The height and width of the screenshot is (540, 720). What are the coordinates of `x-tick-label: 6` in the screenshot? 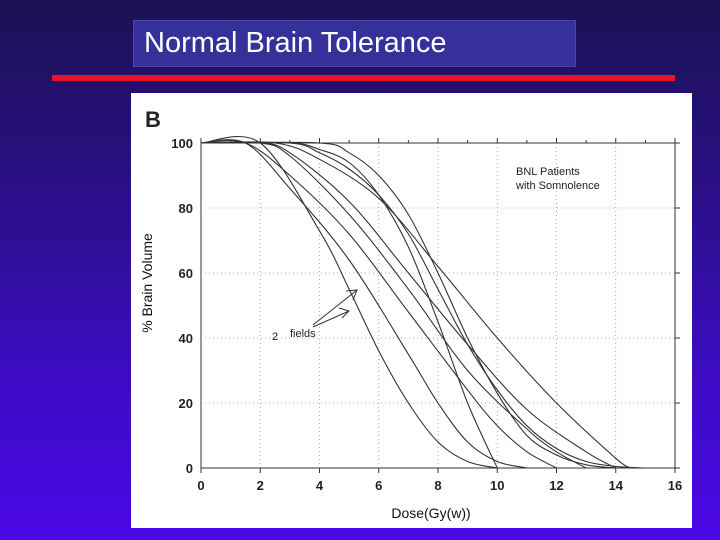 It's located at (378, 485).